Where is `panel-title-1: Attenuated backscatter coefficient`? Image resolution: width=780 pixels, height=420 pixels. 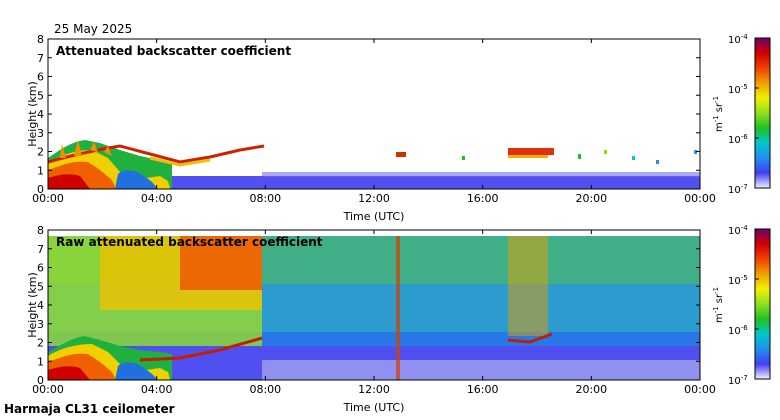 panel-title-1: Attenuated backscatter coefficient is located at coordinates (173, 51).